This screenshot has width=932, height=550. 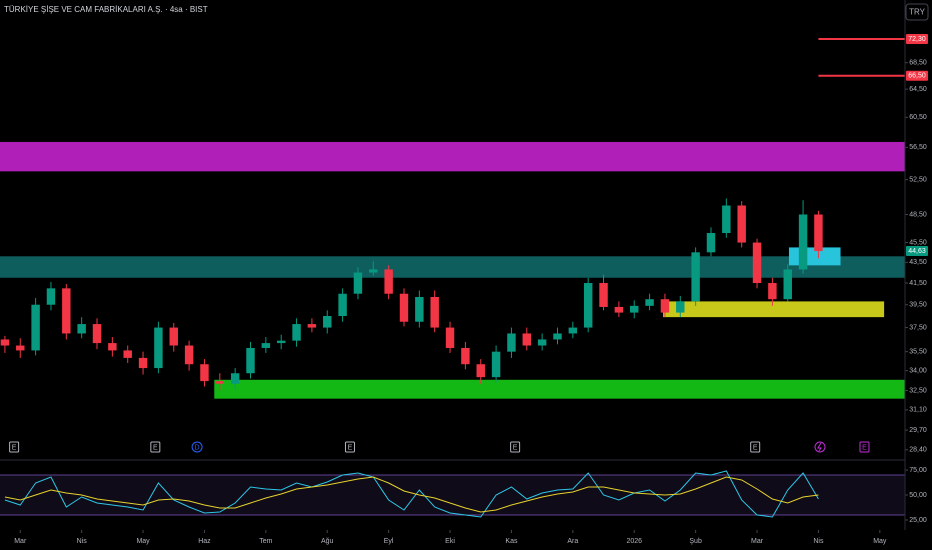 I want to click on price-tag-label: 72,30, so click(x=917, y=39).